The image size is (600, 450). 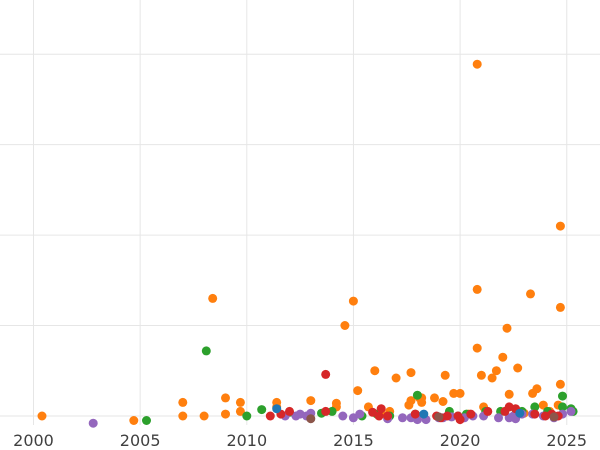 I want to click on x-tick-label-0: 2000, so click(x=33, y=440).